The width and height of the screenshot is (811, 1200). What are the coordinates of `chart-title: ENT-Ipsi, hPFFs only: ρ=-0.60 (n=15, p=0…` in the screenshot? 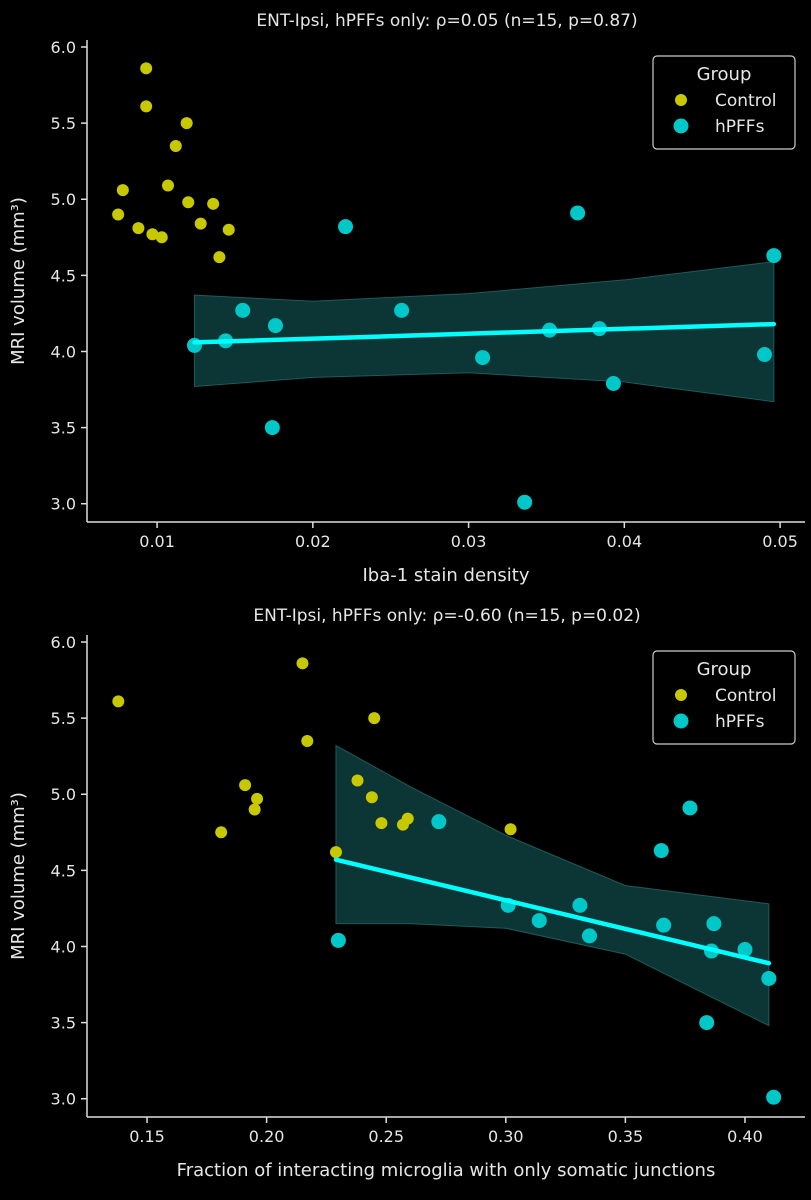 It's located at (446, 616).